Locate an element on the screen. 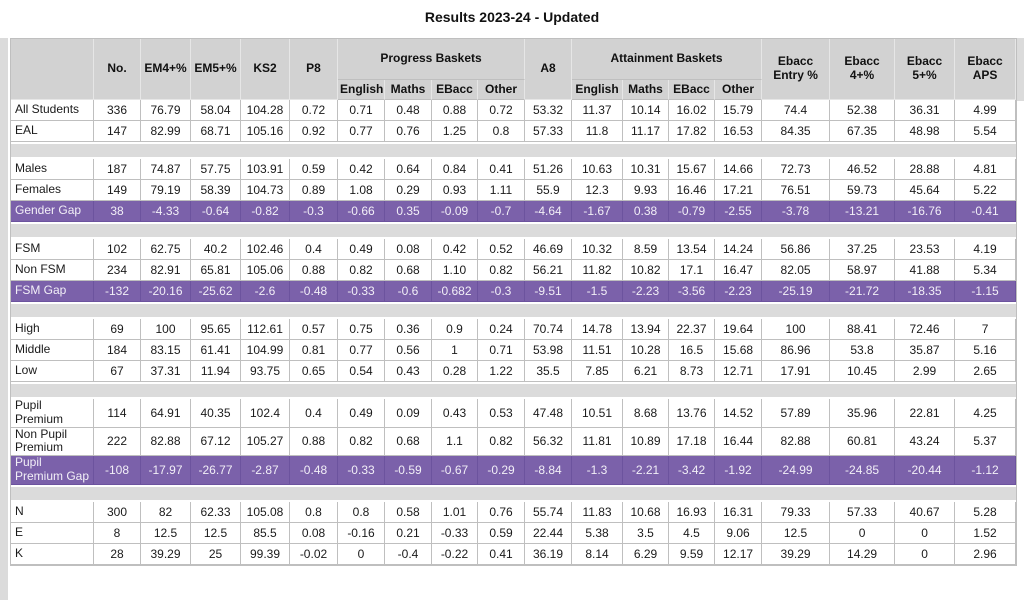  cell: 0.71 is located at coordinates (361, 110).